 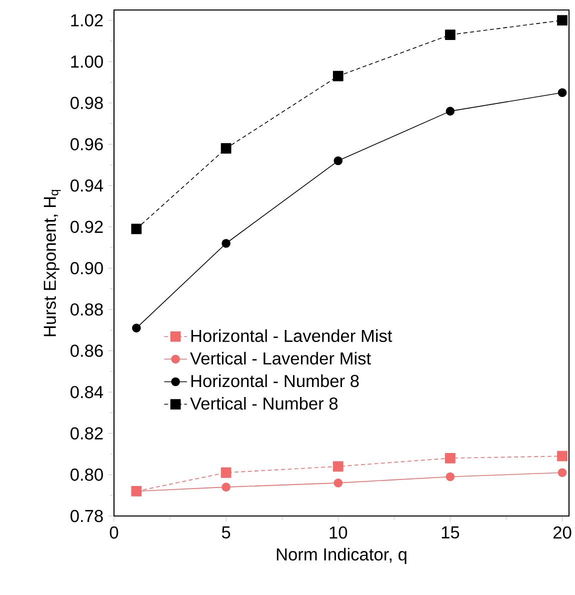 I want to click on y-tick-label: 0.96, so click(x=86, y=144).